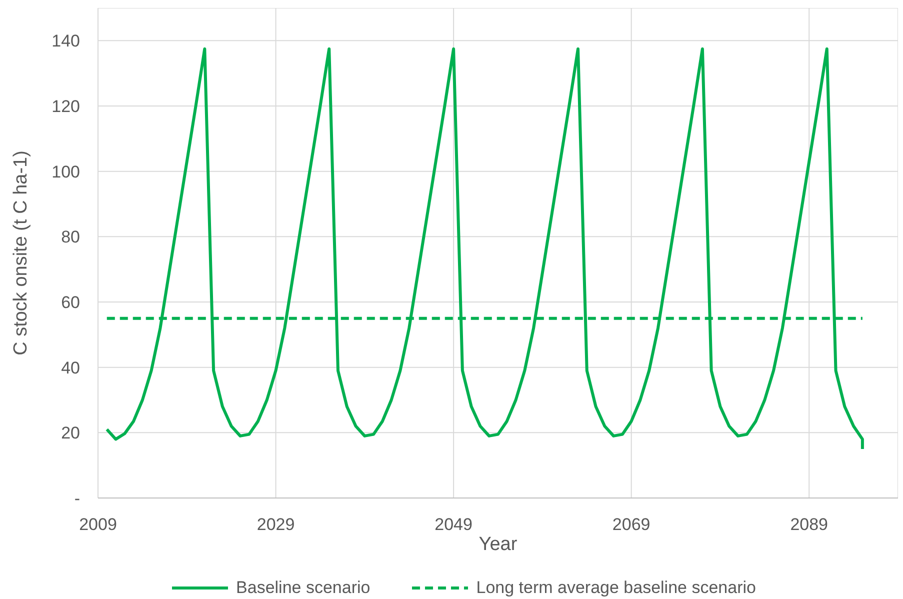 The height and width of the screenshot is (599, 903). I want to click on y-tick-label: 100, so click(66, 172).